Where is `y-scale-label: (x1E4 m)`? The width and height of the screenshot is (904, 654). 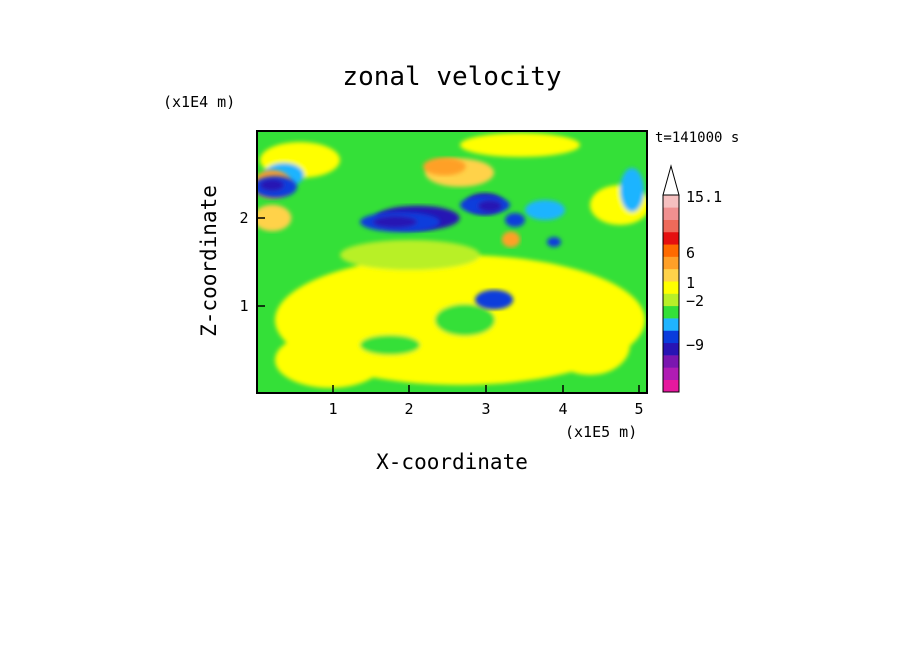
y-scale-label: (x1E4 m) is located at coordinates (199, 102).